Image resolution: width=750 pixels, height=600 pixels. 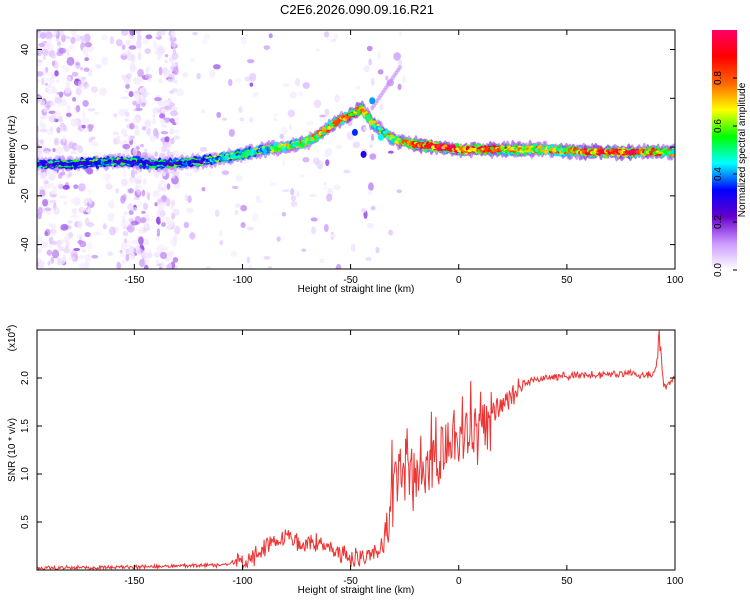 I want to click on snr-y-tick-label: 2.0, so click(x=25, y=378).